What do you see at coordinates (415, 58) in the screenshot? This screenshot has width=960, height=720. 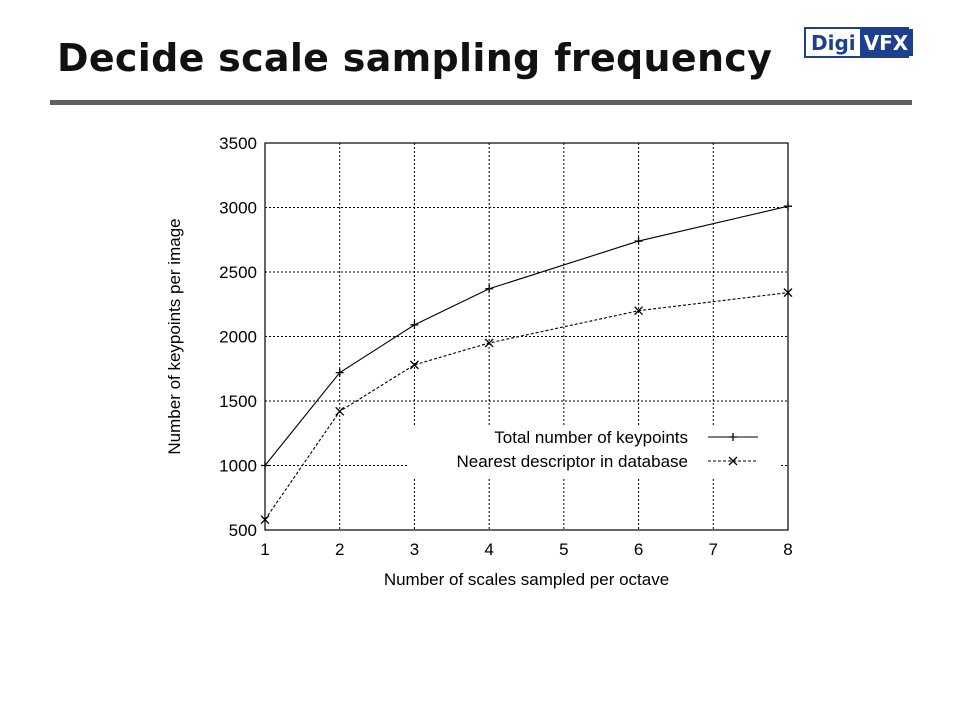 I see `slide-title: Decide scale sampling frequency` at bounding box center [415, 58].